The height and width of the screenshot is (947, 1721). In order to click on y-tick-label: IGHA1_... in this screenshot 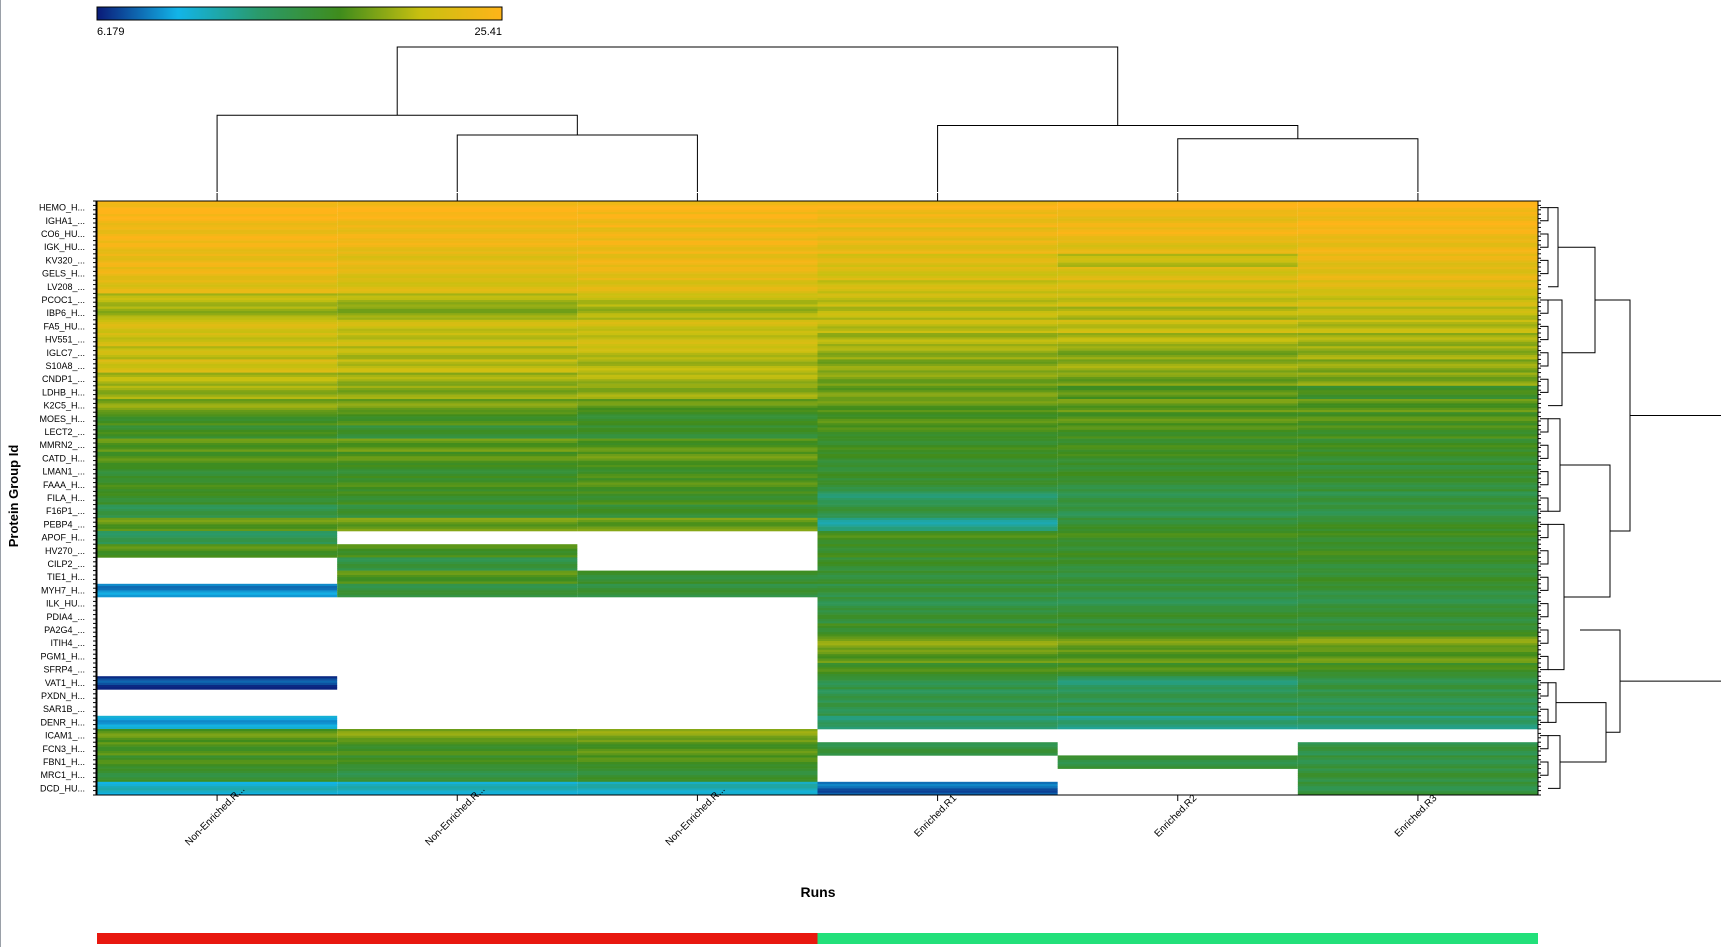, I will do `click(65, 221)`.